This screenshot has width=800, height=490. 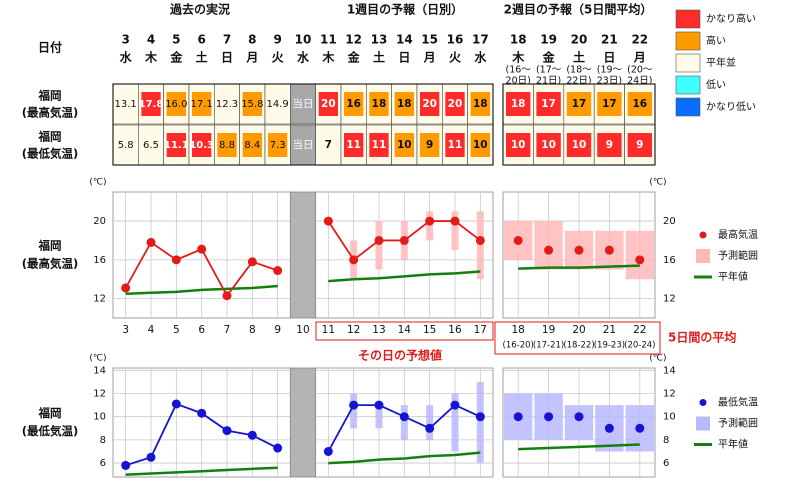 I want to click on day: 11, so click(x=328, y=40).